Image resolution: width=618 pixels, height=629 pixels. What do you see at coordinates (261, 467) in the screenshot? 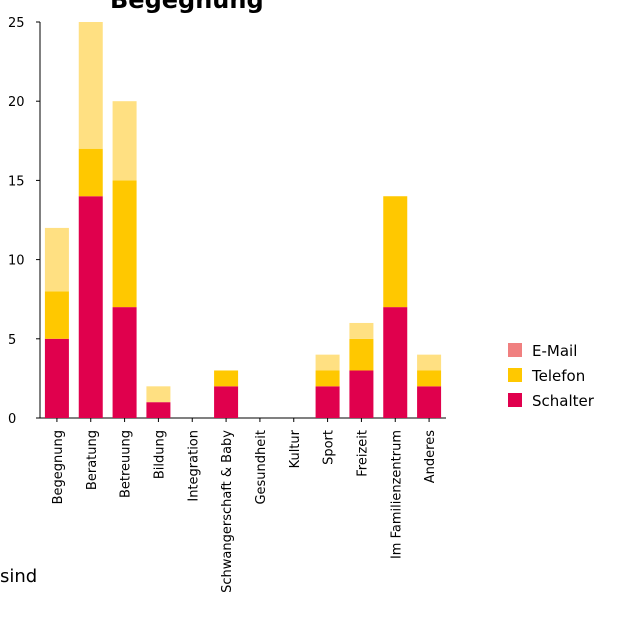
I see `x-category-label: Gesundheit` at bounding box center [261, 467].